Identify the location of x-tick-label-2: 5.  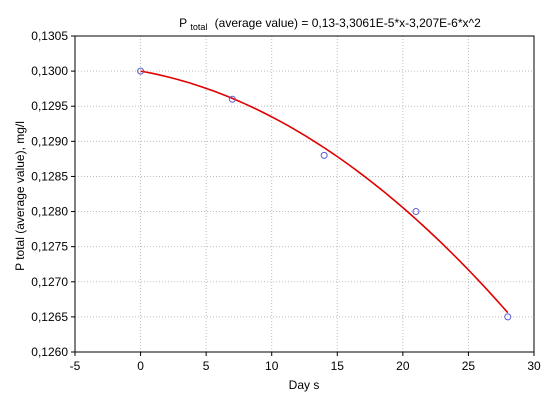
(206, 366).